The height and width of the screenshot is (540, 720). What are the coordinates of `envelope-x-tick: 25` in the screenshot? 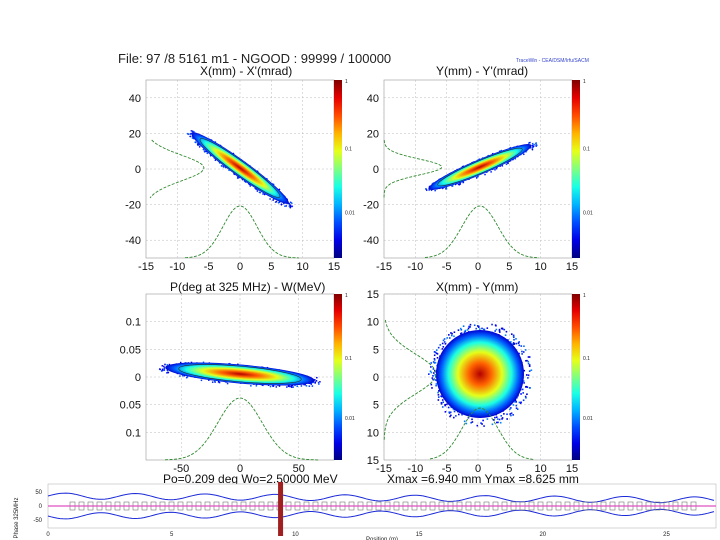 It's located at (666, 535).